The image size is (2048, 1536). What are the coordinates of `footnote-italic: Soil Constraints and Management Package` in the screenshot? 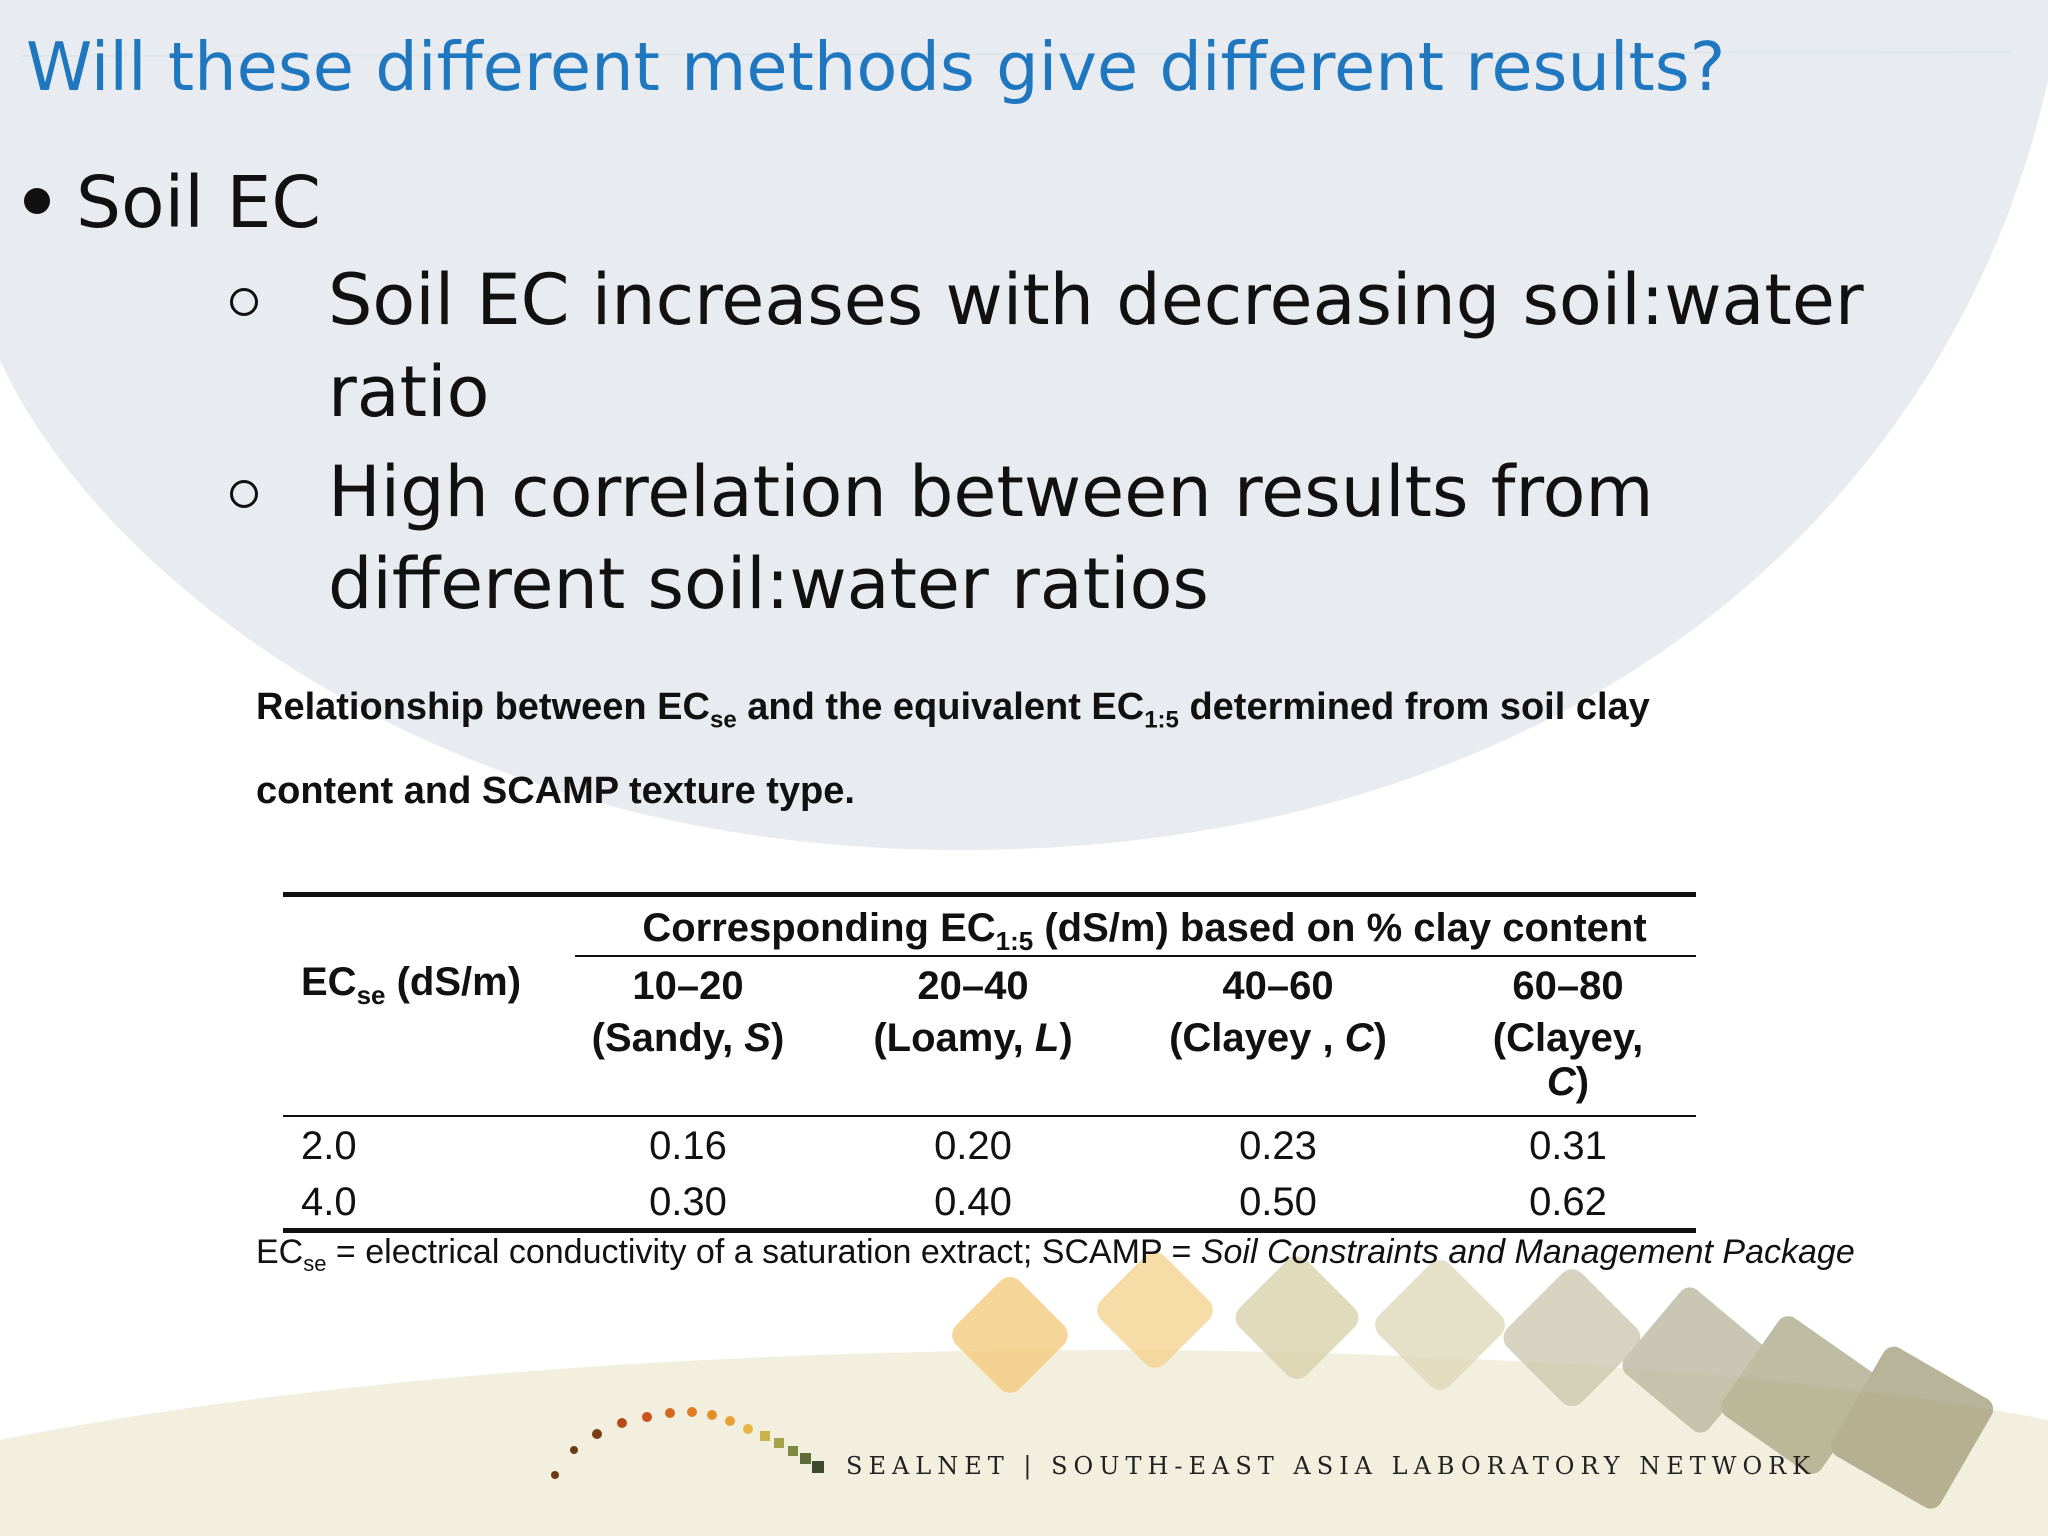 It's located at (1527, 1252).